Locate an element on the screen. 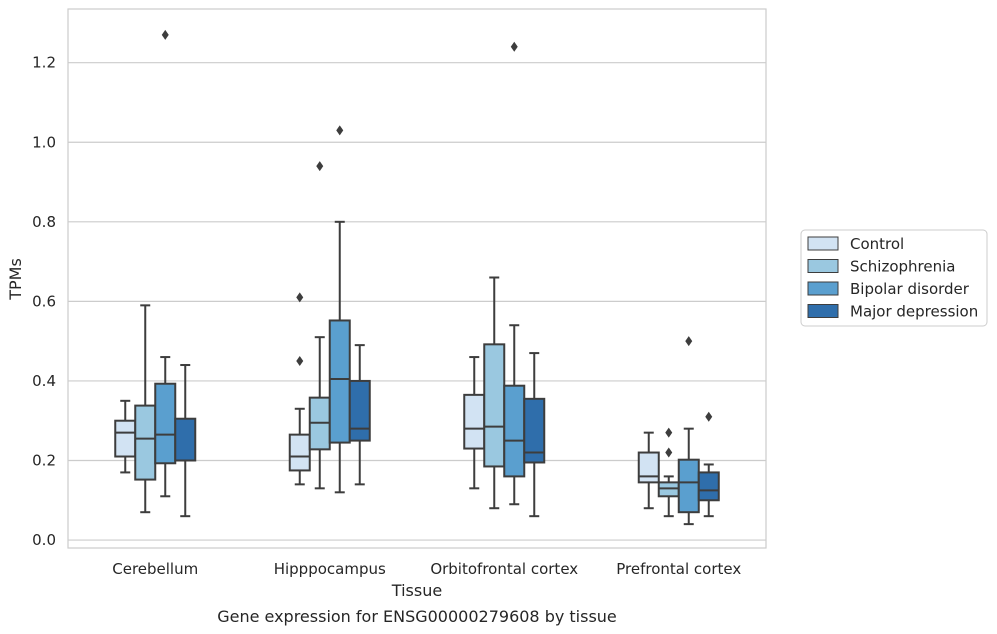 The height and width of the screenshot is (634, 997). x-tick-label: Cerebellum is located at coordinates (155, 569).